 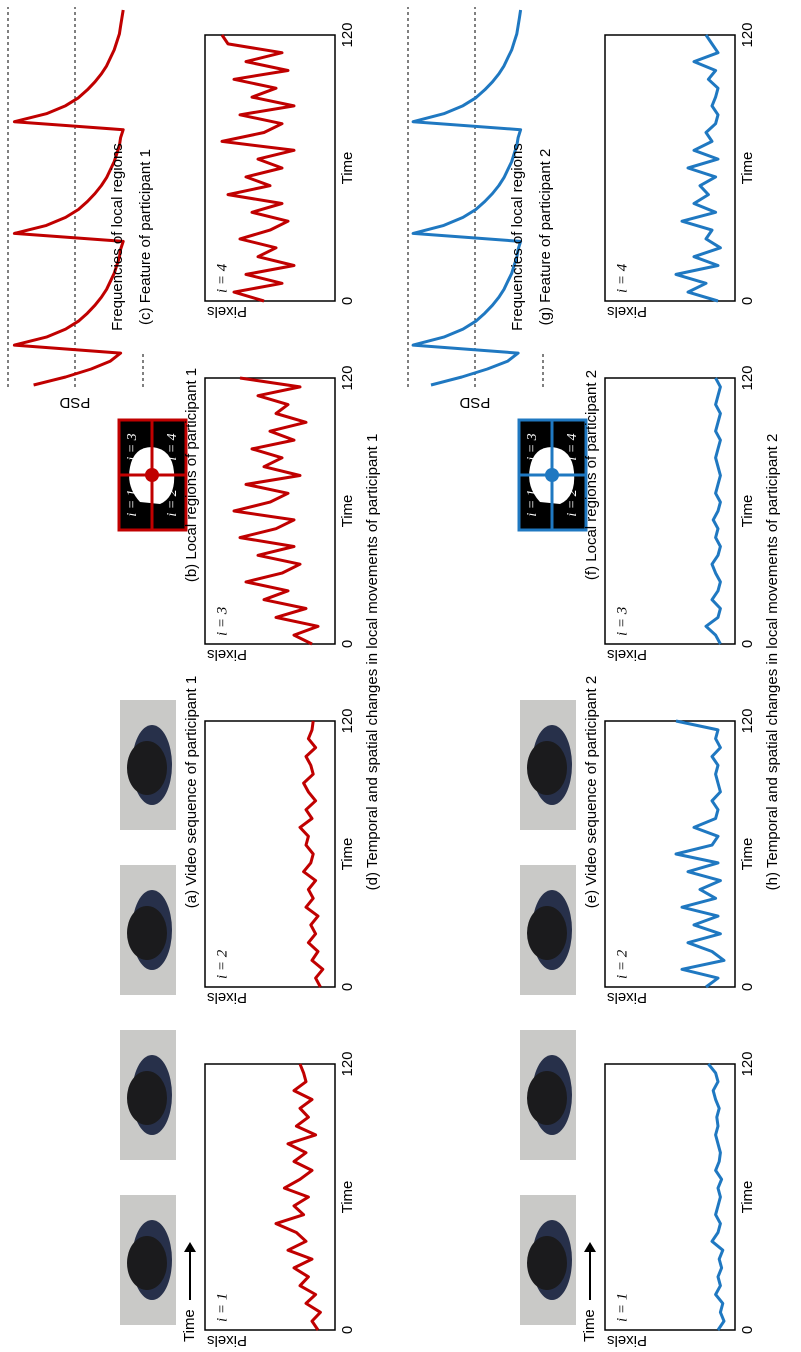 What do you see at coordinates (591, 792) in the screenshot?
I see `video-caption: (e) Video sequence of participant 2` at bounding box center [591, 792].